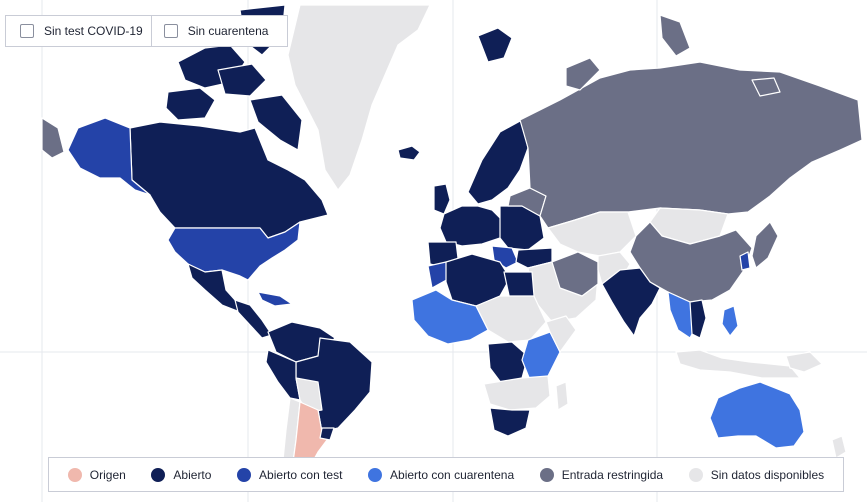 Image resolution: width=867 pixels, height=502 pixels. I want to click on region-philippines, so click(730, 321).